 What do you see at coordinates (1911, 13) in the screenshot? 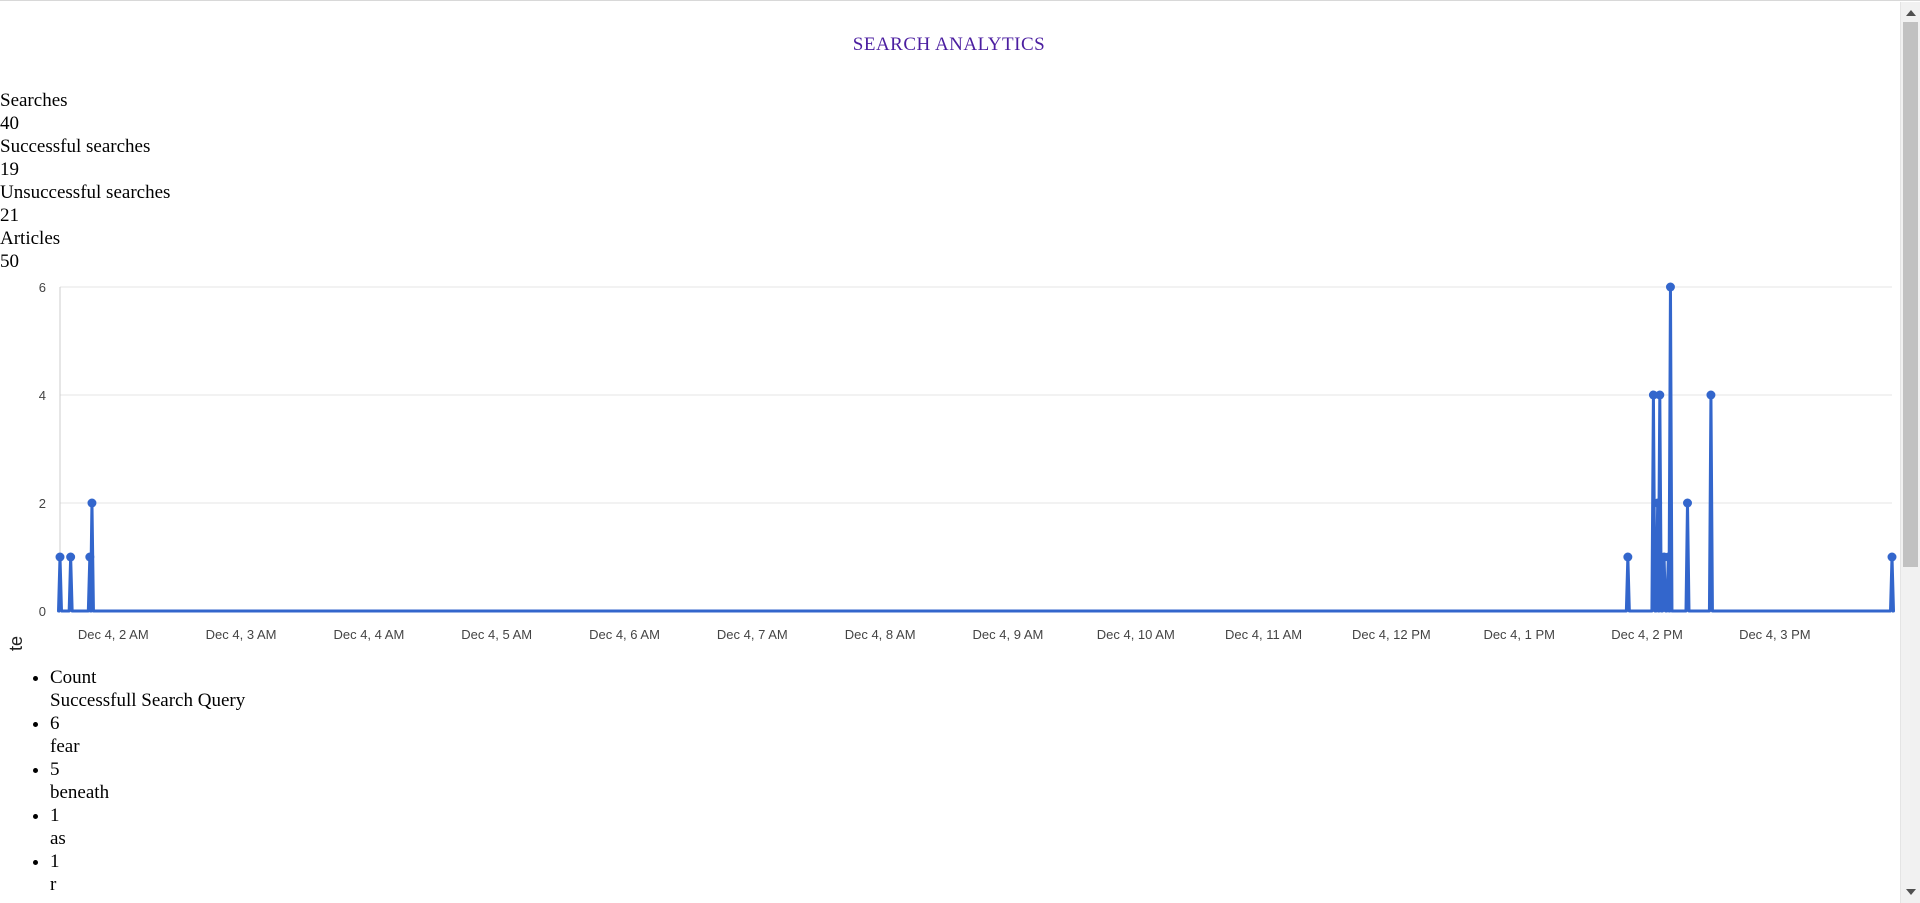
I see `scroll-up-arrow-icon` at bounding box center [1911, 13].